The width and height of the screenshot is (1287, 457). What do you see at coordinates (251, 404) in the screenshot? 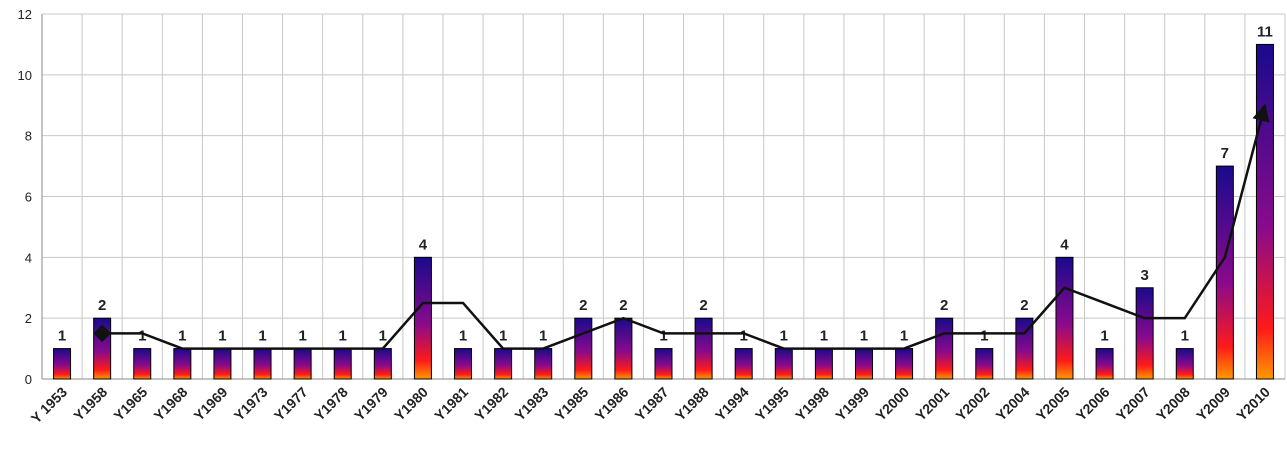
I see `x-tick-label: Y1973` at bounding box center [251, 404].